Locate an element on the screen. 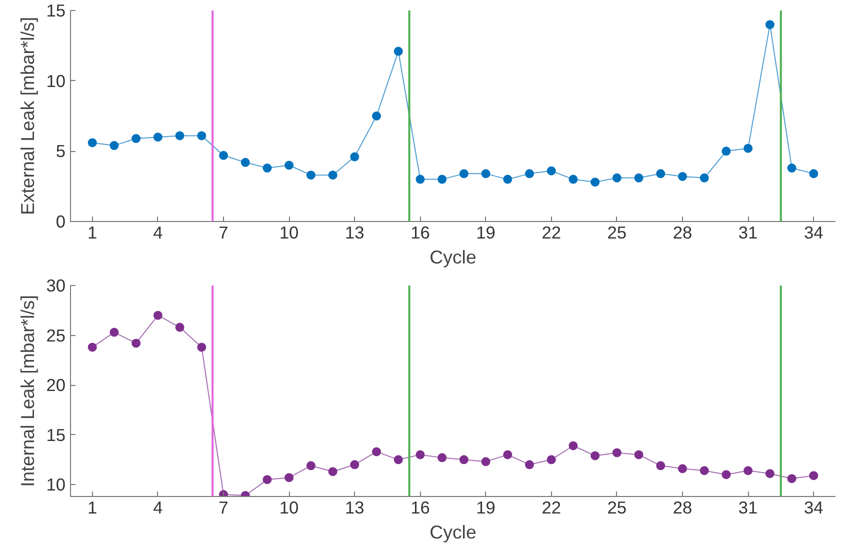 This screenshot has width=853, height=551. y-tick-label: 25 is located at coordinates (56, 335).